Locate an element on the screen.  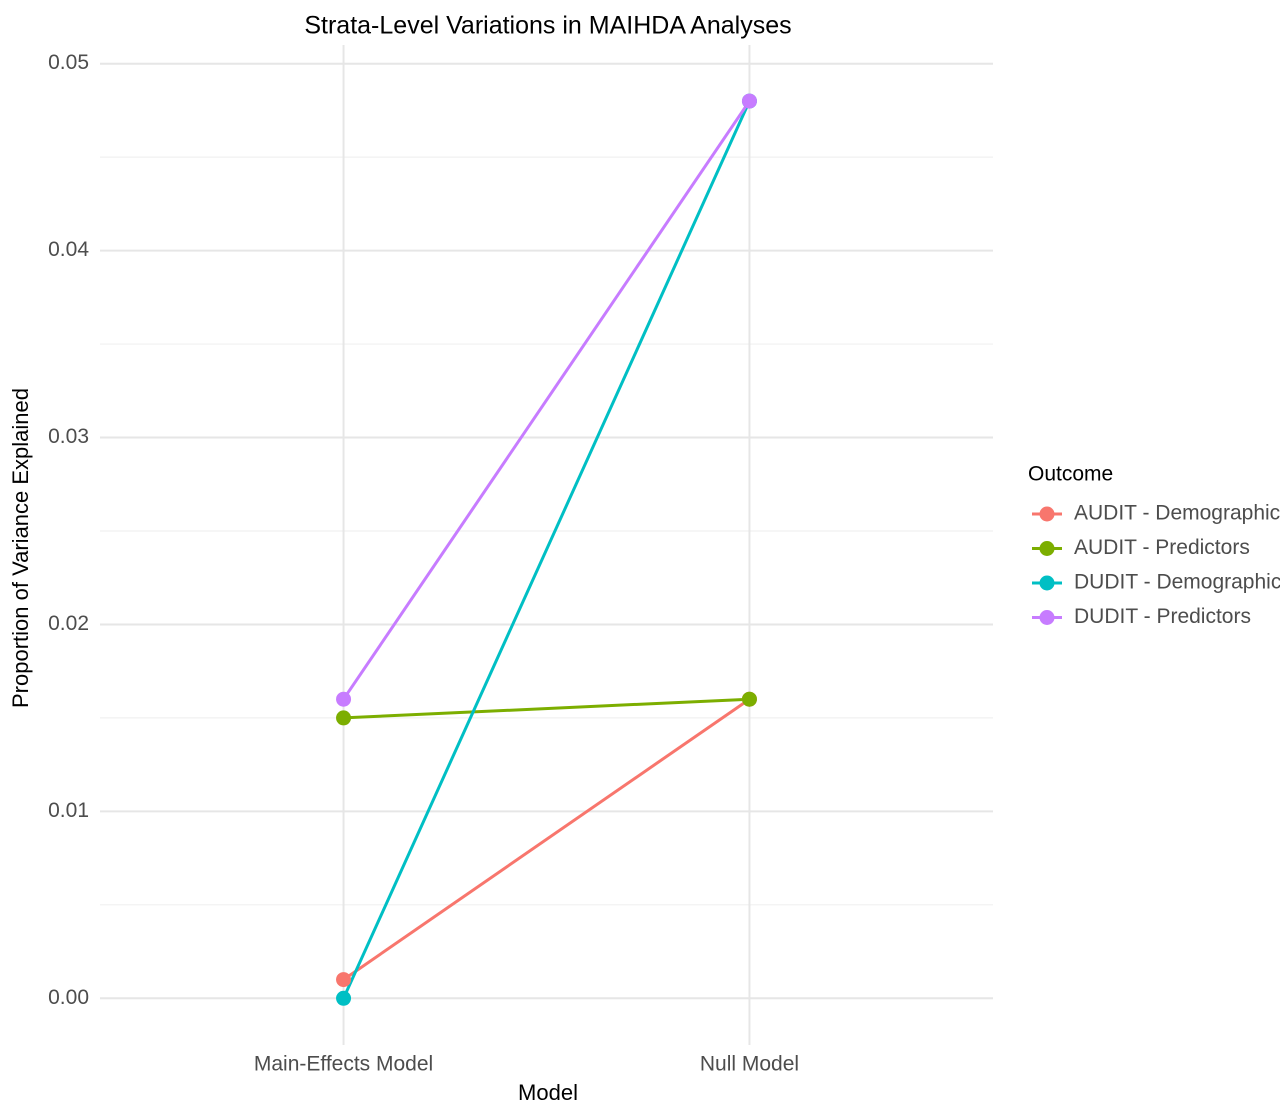
y-axis-title: Proportion of Variance Explained is located at coordinates (20, 548).